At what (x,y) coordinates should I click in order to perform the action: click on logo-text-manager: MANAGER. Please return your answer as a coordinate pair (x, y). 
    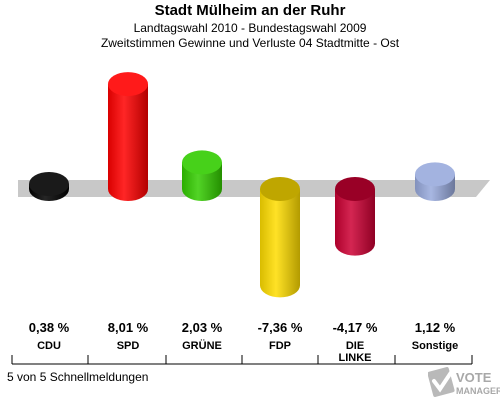
    Looking at the image, I should click on (478, 391).